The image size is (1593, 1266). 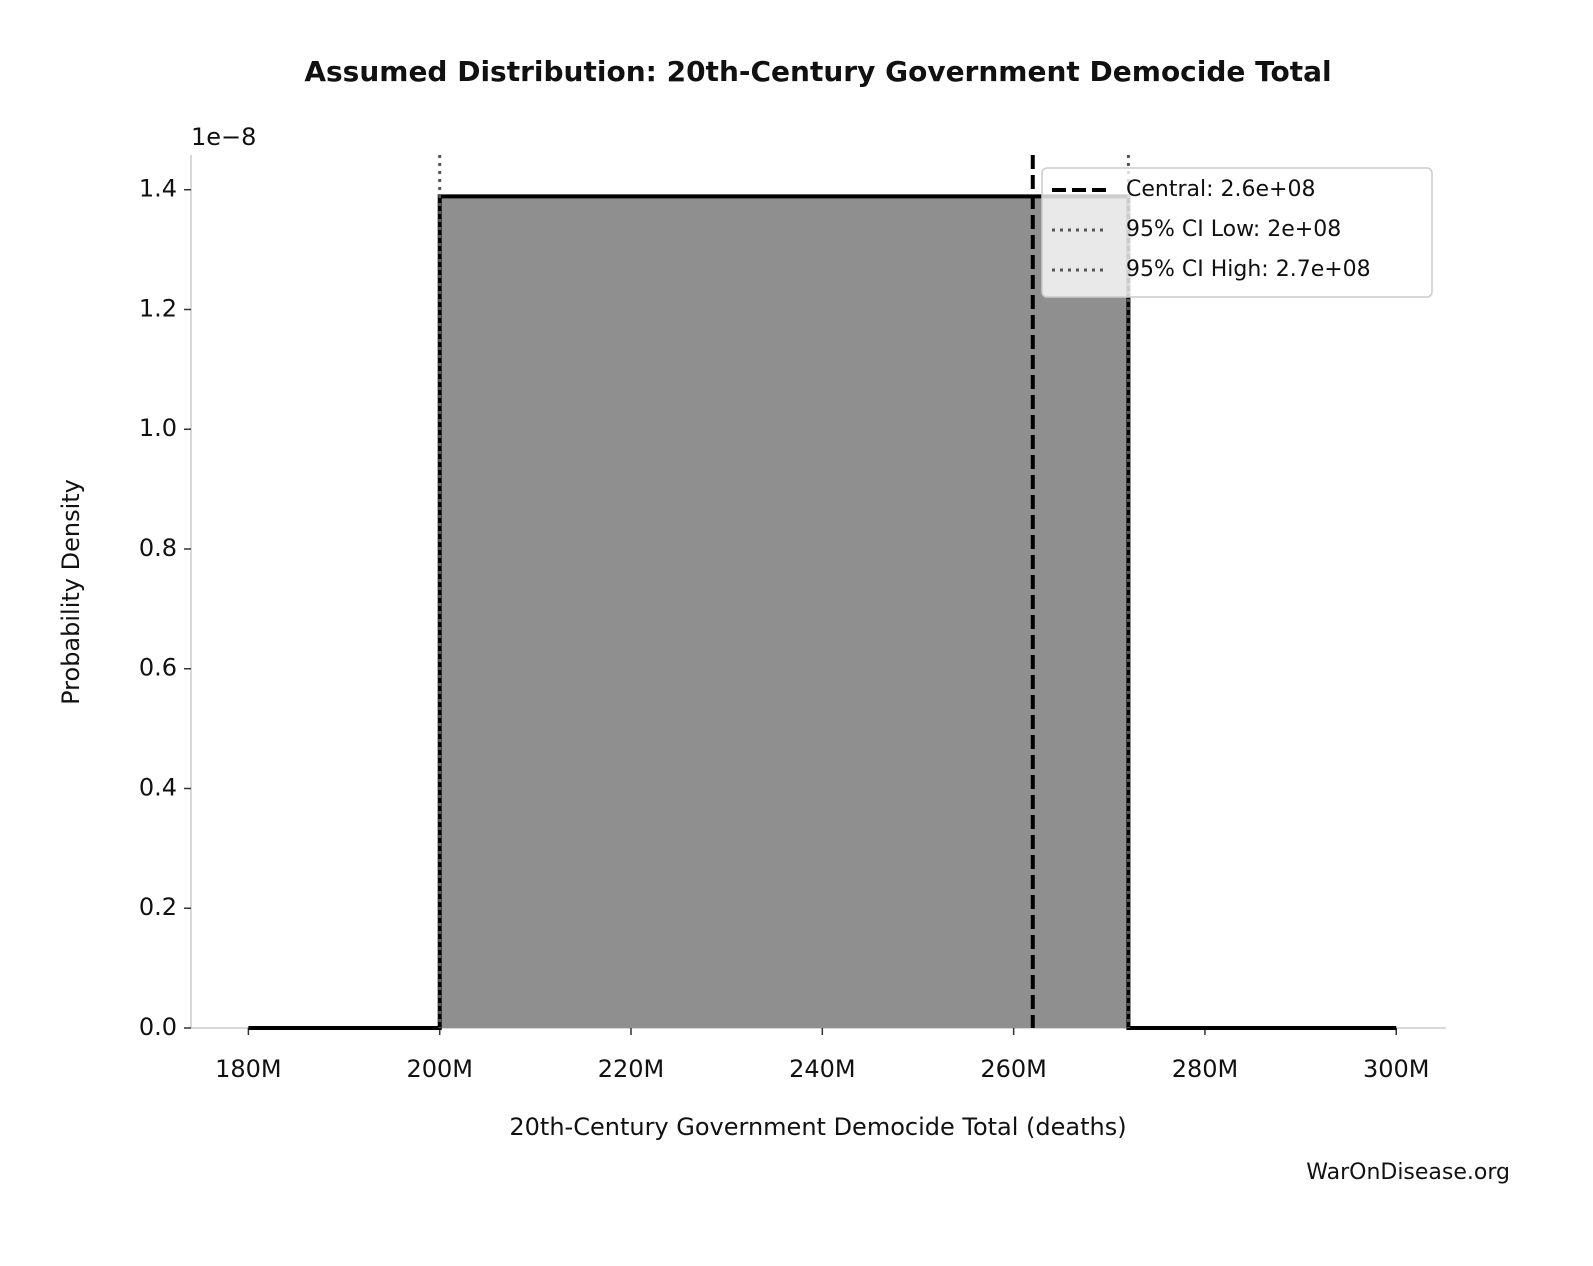 What do you see at coordinates (631, 1069) in the screenshot?
I see `x-tick-label: 220M` at bounding box center [631, 1069].